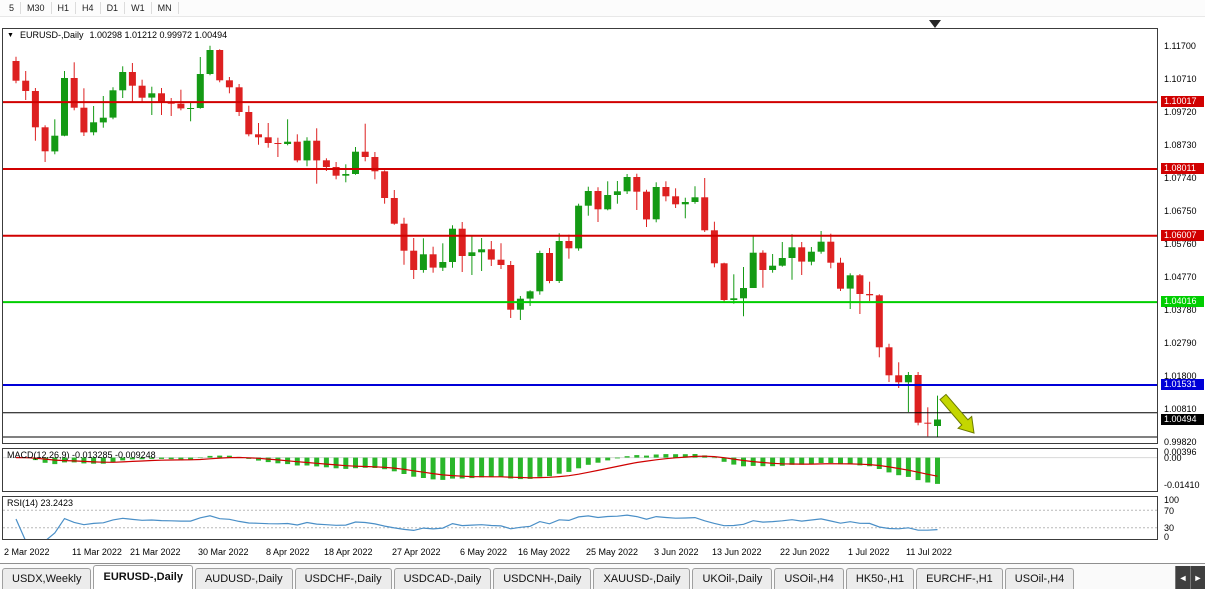 The width and height of the screenshot is (1205, 589). Describe the element at coordinates (1197, 577) in the screenshot. I see `tab-scroll-right-button: ►` at that location.